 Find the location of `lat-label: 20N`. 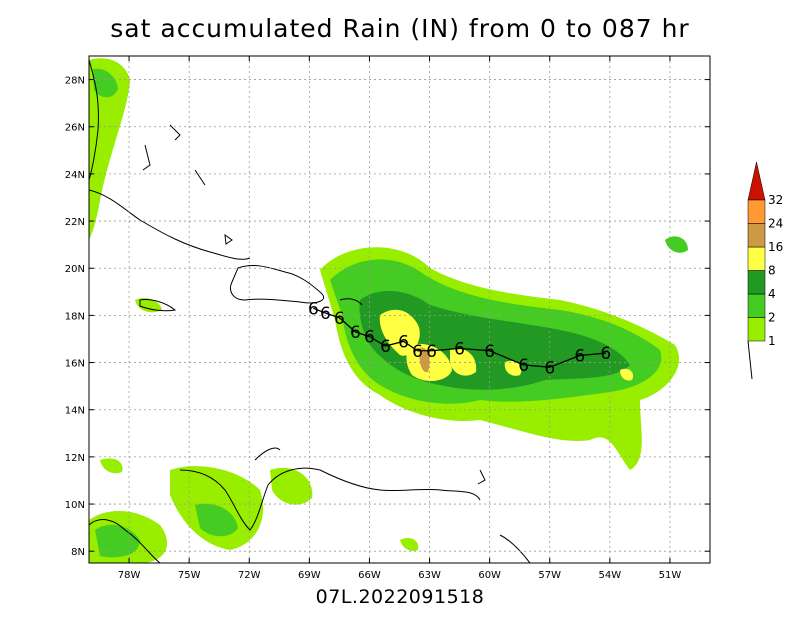

lat-label: 20N is located at coordinates (75, 269).